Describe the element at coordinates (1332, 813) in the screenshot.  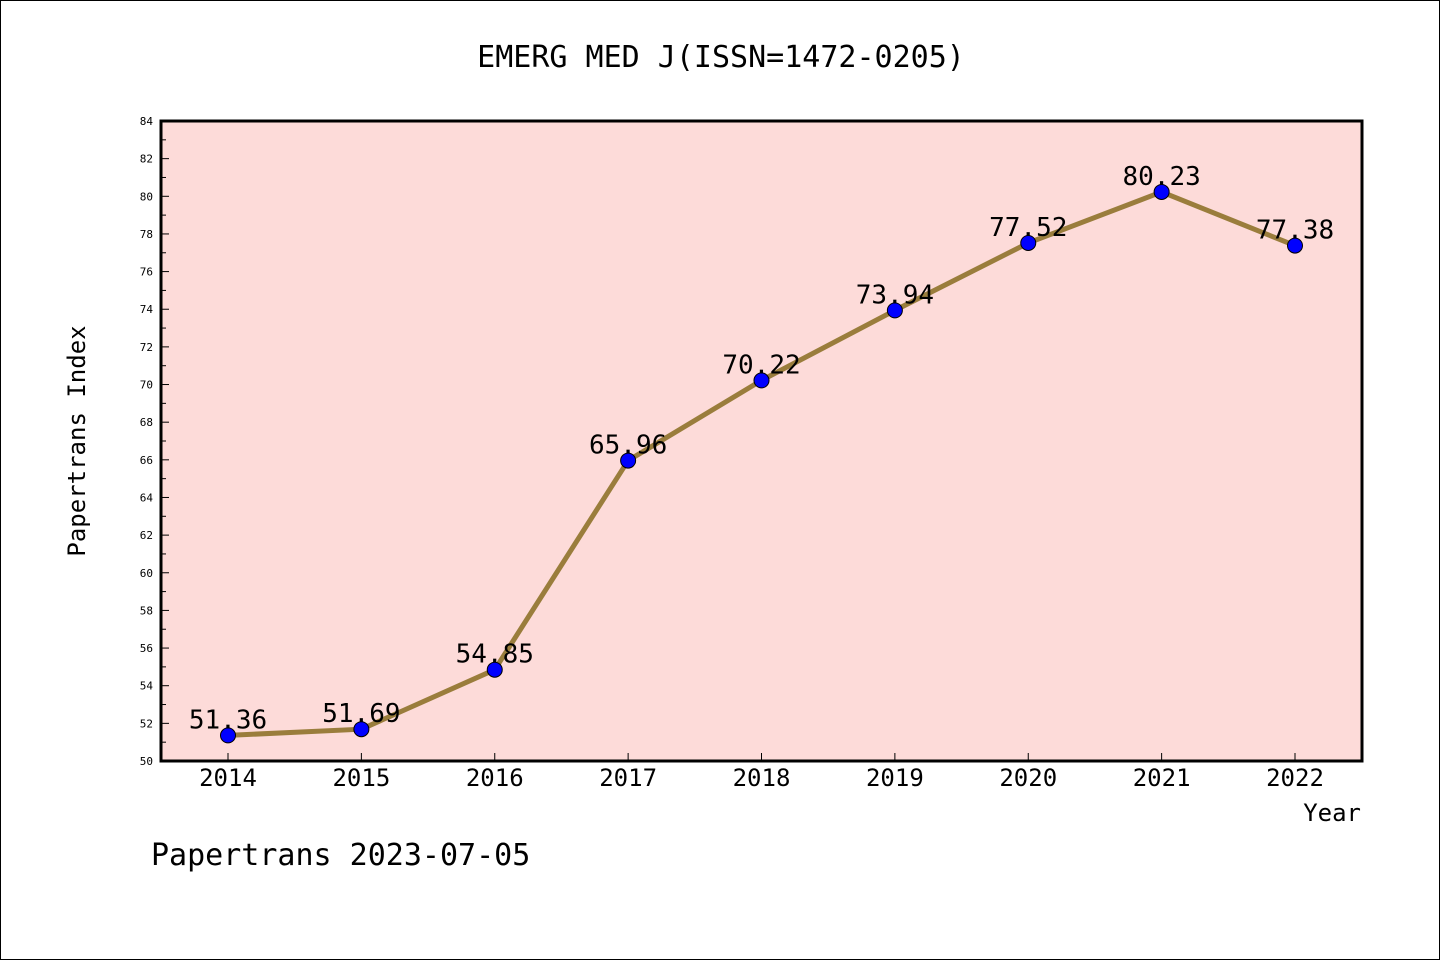
I see `x-axis-label: Year` at that location.